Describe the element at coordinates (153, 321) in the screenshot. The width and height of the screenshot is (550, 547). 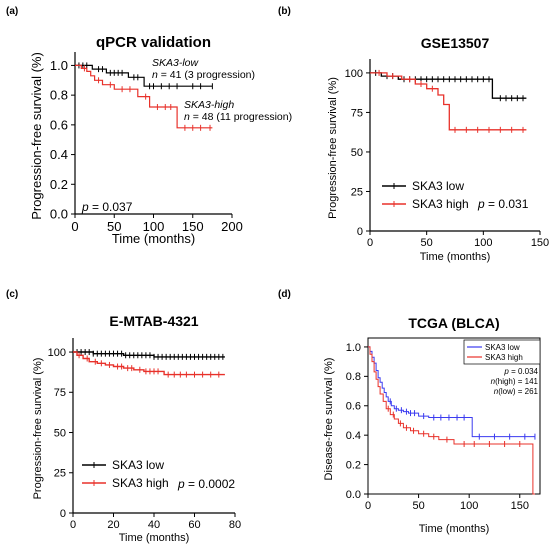
I see `chart-title: E-MTAB-4321` at that location.